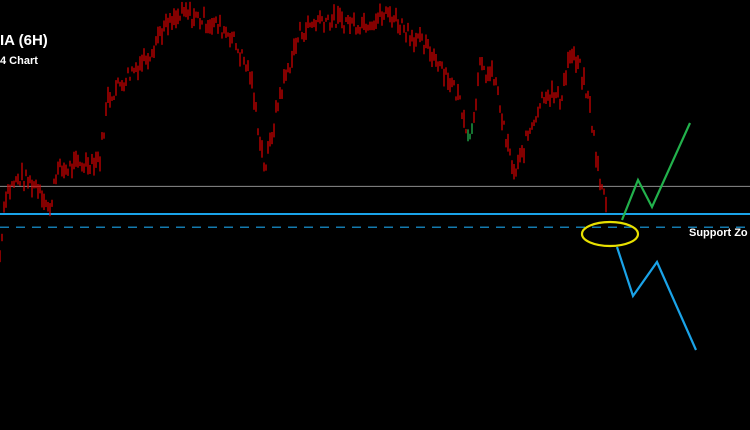 Image resolution: width=750 pixels, height=430 pixels. What do you see at coordinates (610, 234) in the screenshot?
I see `highlight-ellipse` at bounding box center [610, 234].